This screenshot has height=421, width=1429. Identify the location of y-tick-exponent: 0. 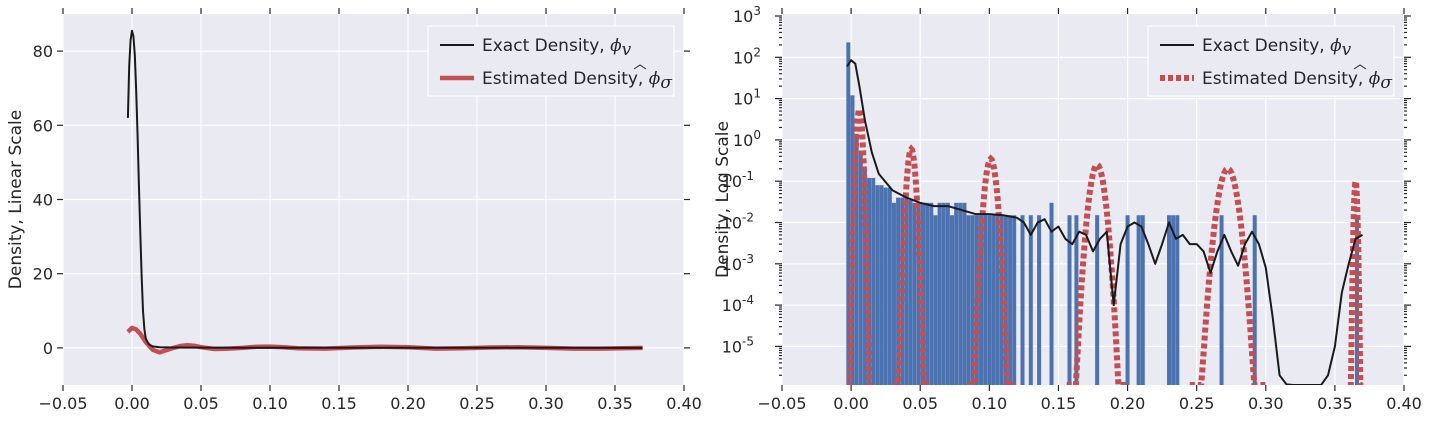
(757, 135).